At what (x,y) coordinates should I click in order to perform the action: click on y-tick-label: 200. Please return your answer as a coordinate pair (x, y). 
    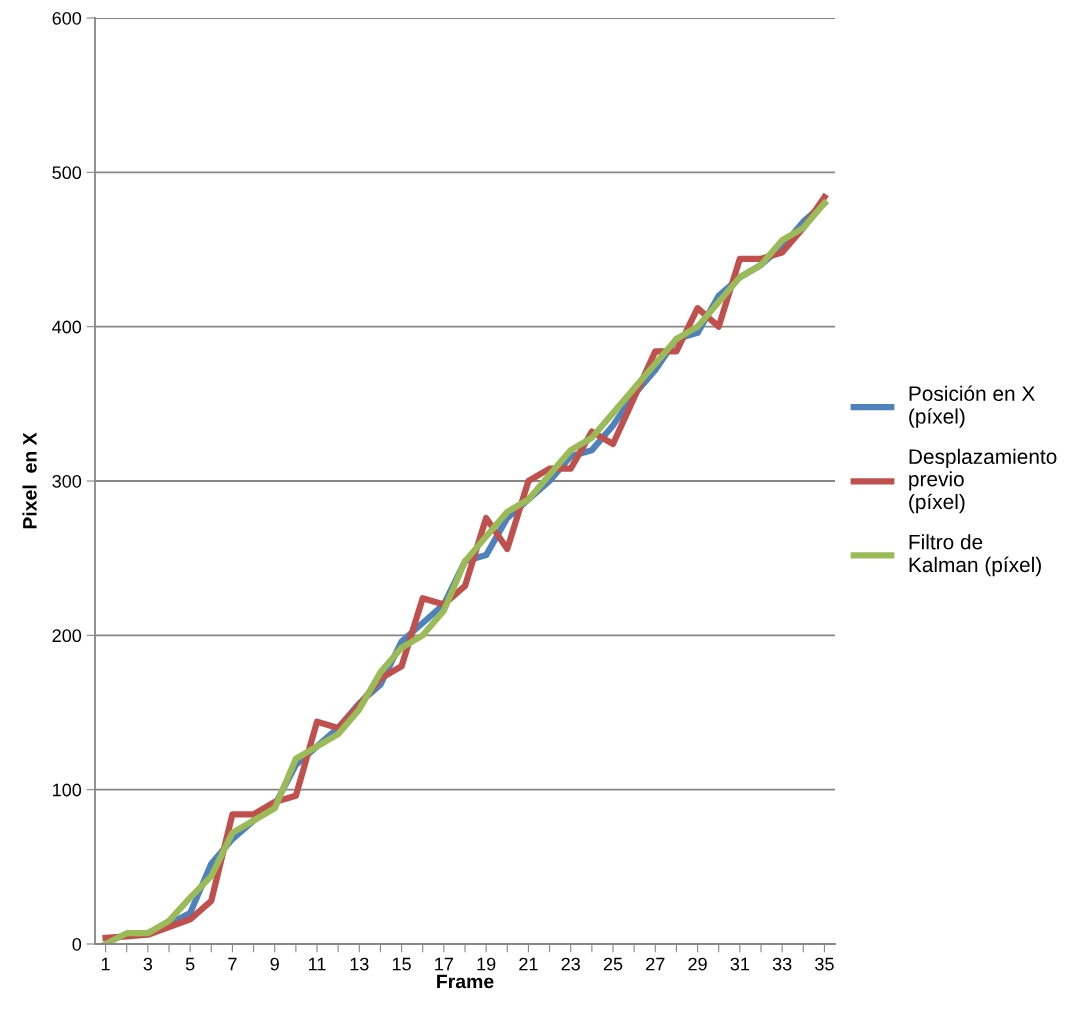
    Looking at the image, I should click on (67, 636).